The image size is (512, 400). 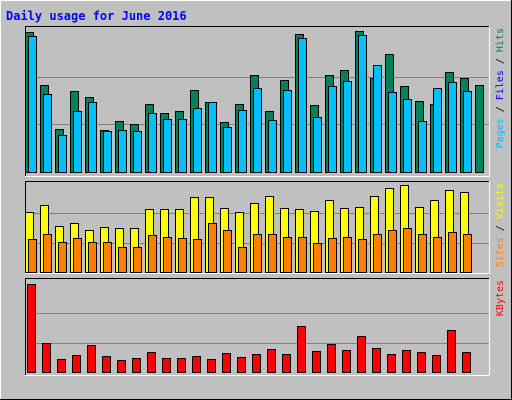 What do you see at coordinates (500, 252) in the screenshot?
I see `visits-sites-legend-sites: Sites` at bounding box center [500, 252].